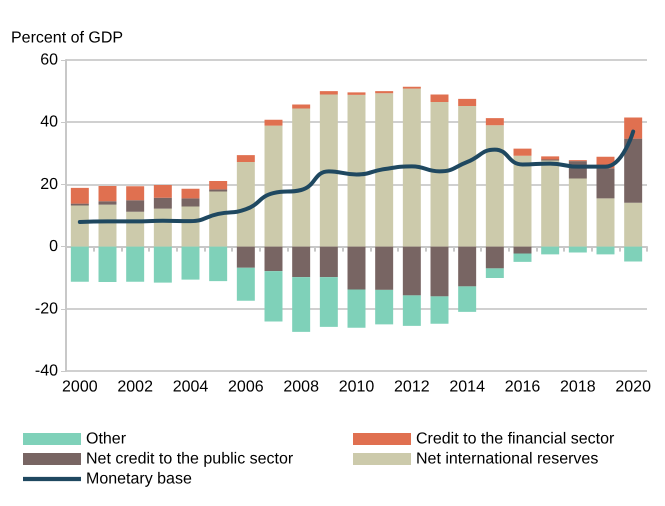  Describe the element at coordinates (356, 387) in the screenshot. I see `x-tick-label: 2010` at that location.